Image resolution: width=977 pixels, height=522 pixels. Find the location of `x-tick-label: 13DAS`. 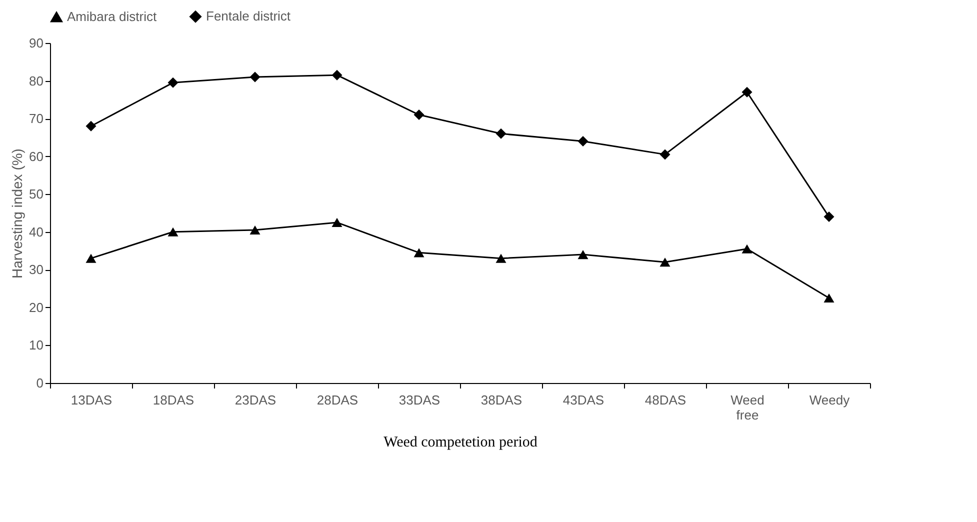

x-tick-label: 13DAS is located at coordinates (91, 400).